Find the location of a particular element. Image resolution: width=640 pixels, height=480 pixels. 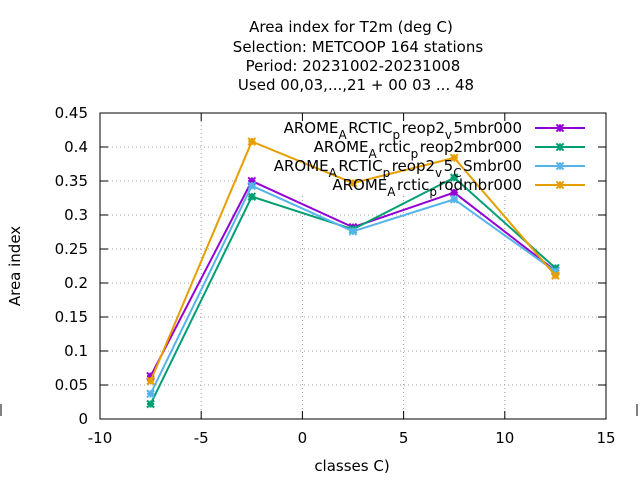

y-tick-label: 0.1 is located at coordinates (76, 351).